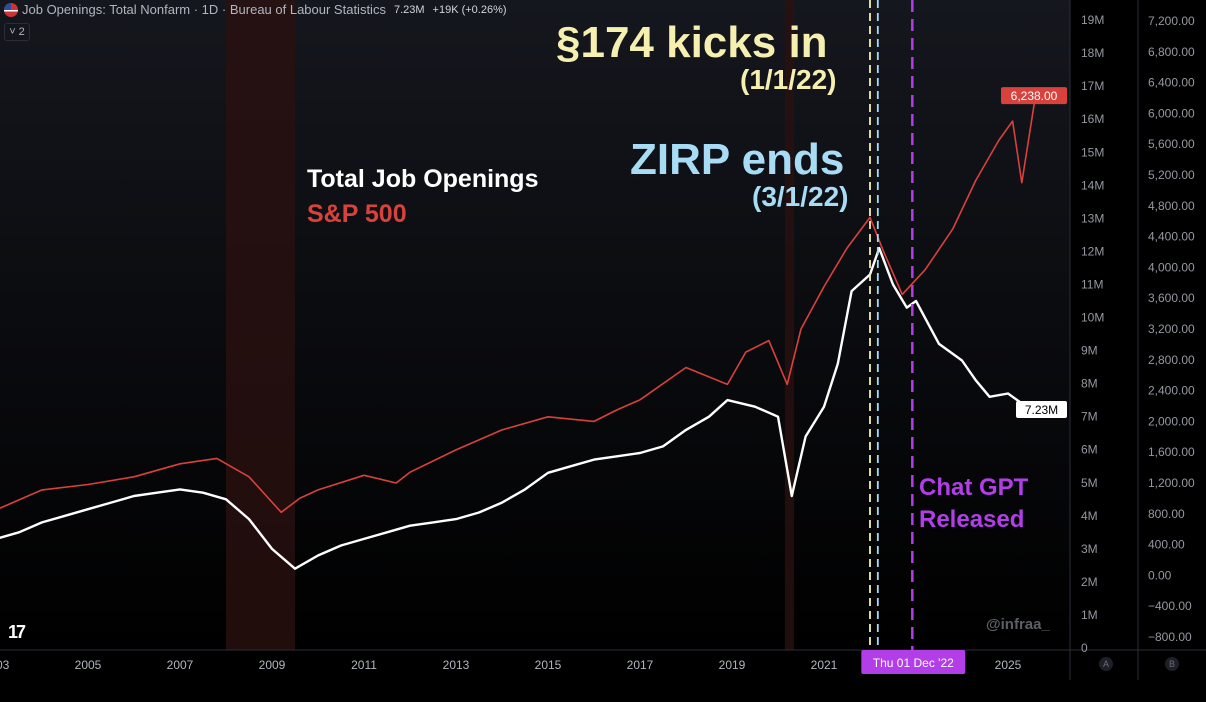 The image size is (1206, 702). Describe the element at coordinates (1089, 549) in the screenshot. I see `axis-a-tick: 3M` at that location.